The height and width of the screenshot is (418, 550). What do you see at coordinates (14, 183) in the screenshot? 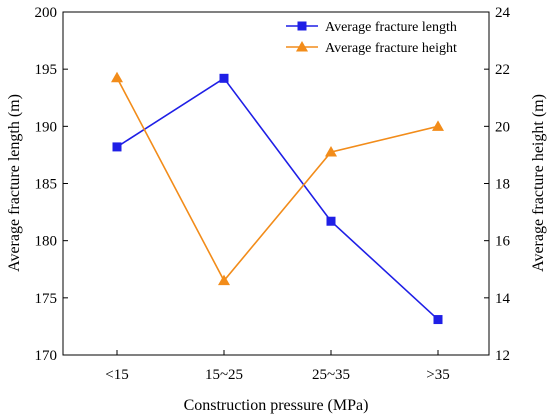
I see `left-y-axis-title: Average fracture length (m)` at bounding box center [14, 183].